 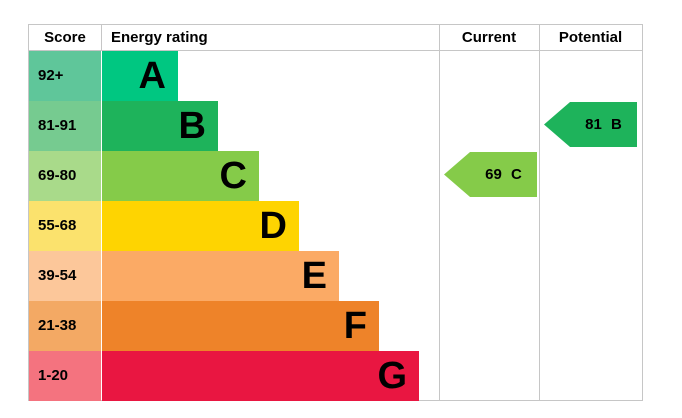 I want to click on rating-bar-c: C, so click(x=180, y=176).